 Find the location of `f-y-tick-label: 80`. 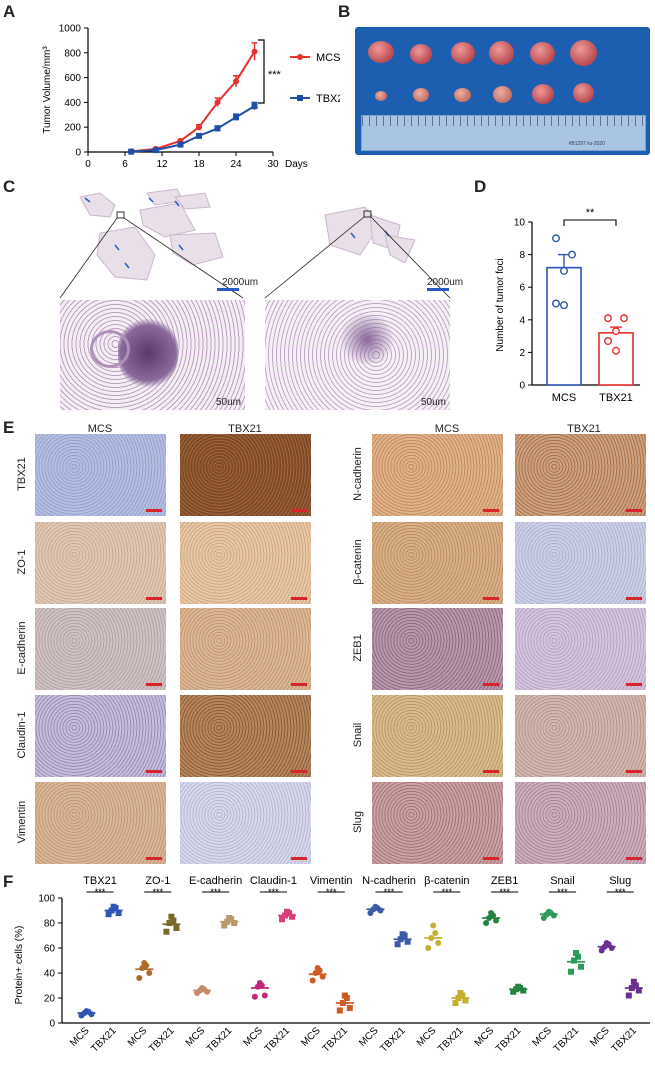

f-y-tick-label: 80 is located at coordinates (50, 924).